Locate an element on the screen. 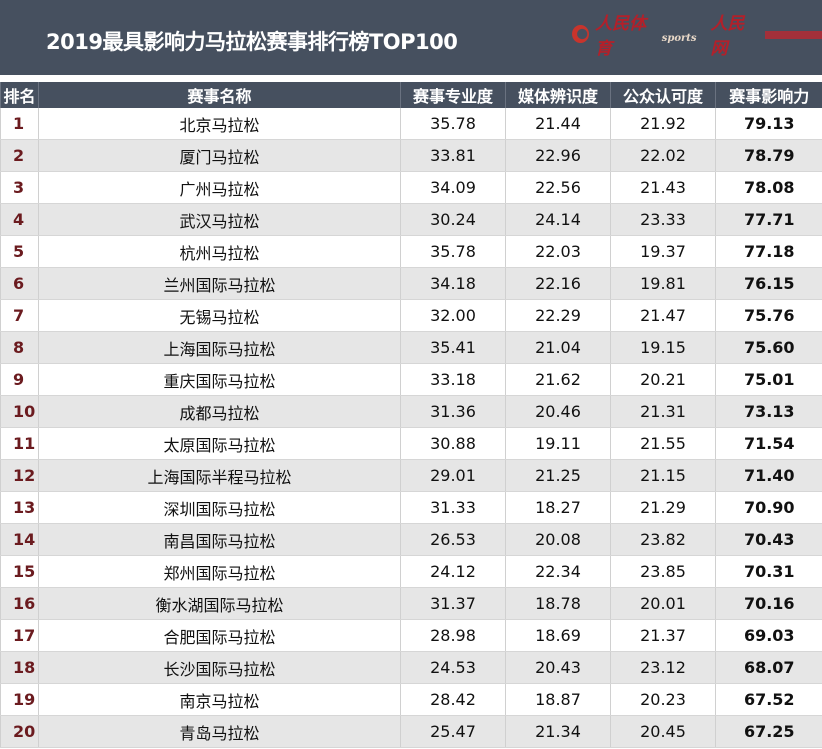  cell-name: 长沙国际马拉松 is located at coordinates (219, 667).